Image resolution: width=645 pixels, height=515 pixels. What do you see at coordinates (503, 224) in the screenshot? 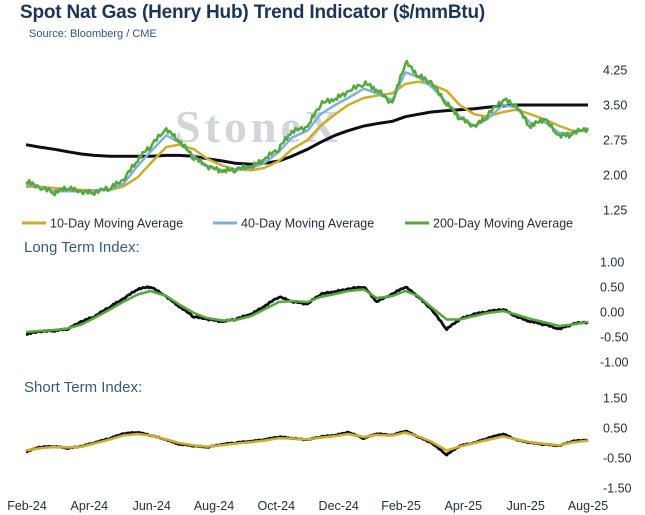
I see `legend-label: 200-Day Moving Average` at bounding box center [503, 224].